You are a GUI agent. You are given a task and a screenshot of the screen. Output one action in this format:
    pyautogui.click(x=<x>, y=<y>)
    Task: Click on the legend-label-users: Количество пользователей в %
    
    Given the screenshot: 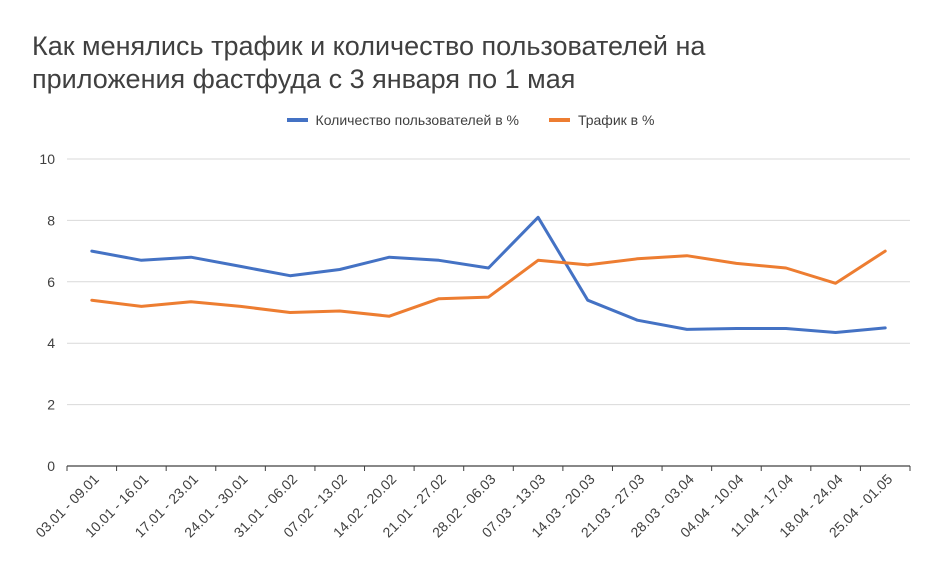 What is the action you would take?
    pyautogui.click(x=417, y=120)
    